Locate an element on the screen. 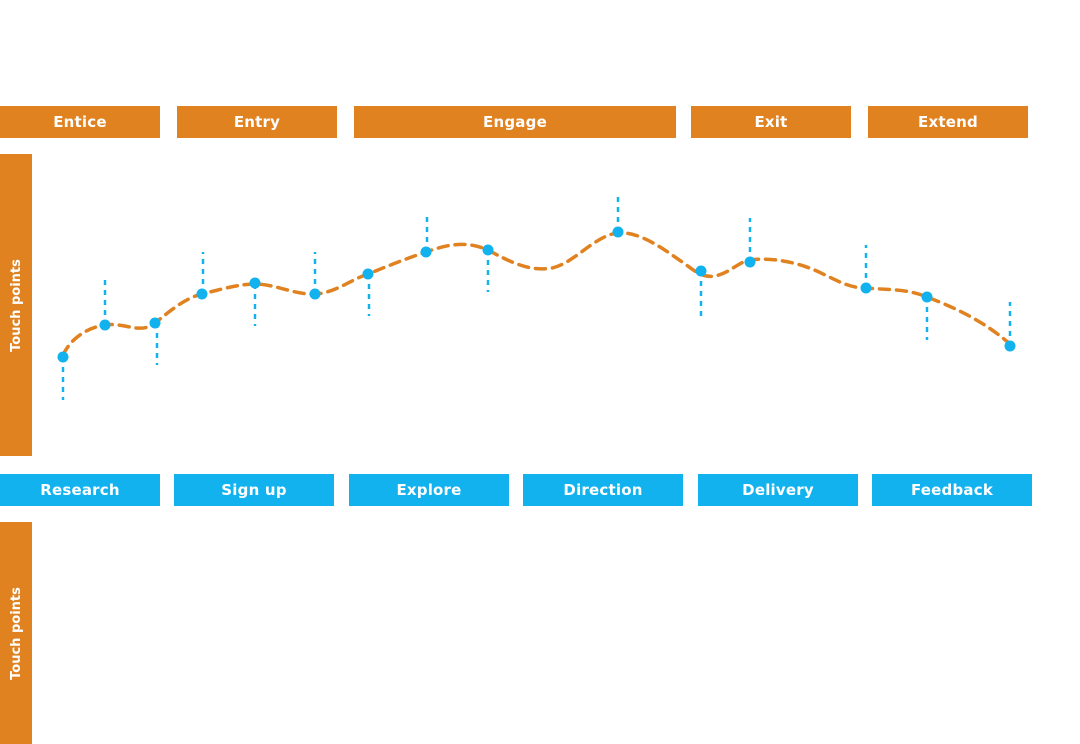  step-label: Direction is located at coordinates (603, 490).